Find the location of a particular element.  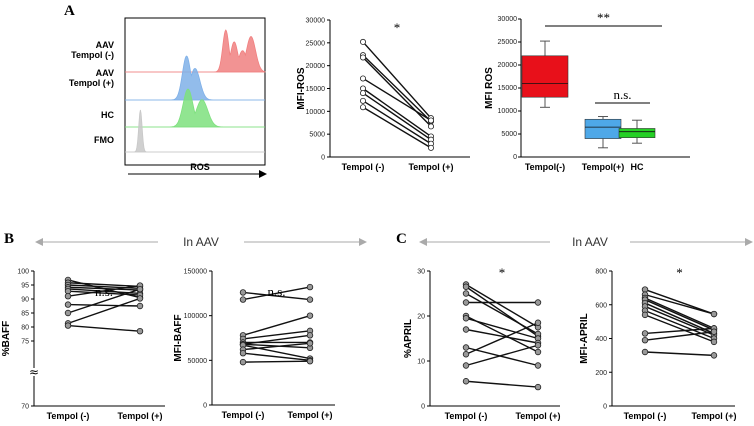

banner-c: In AAV is located at coordinates (586, 242).